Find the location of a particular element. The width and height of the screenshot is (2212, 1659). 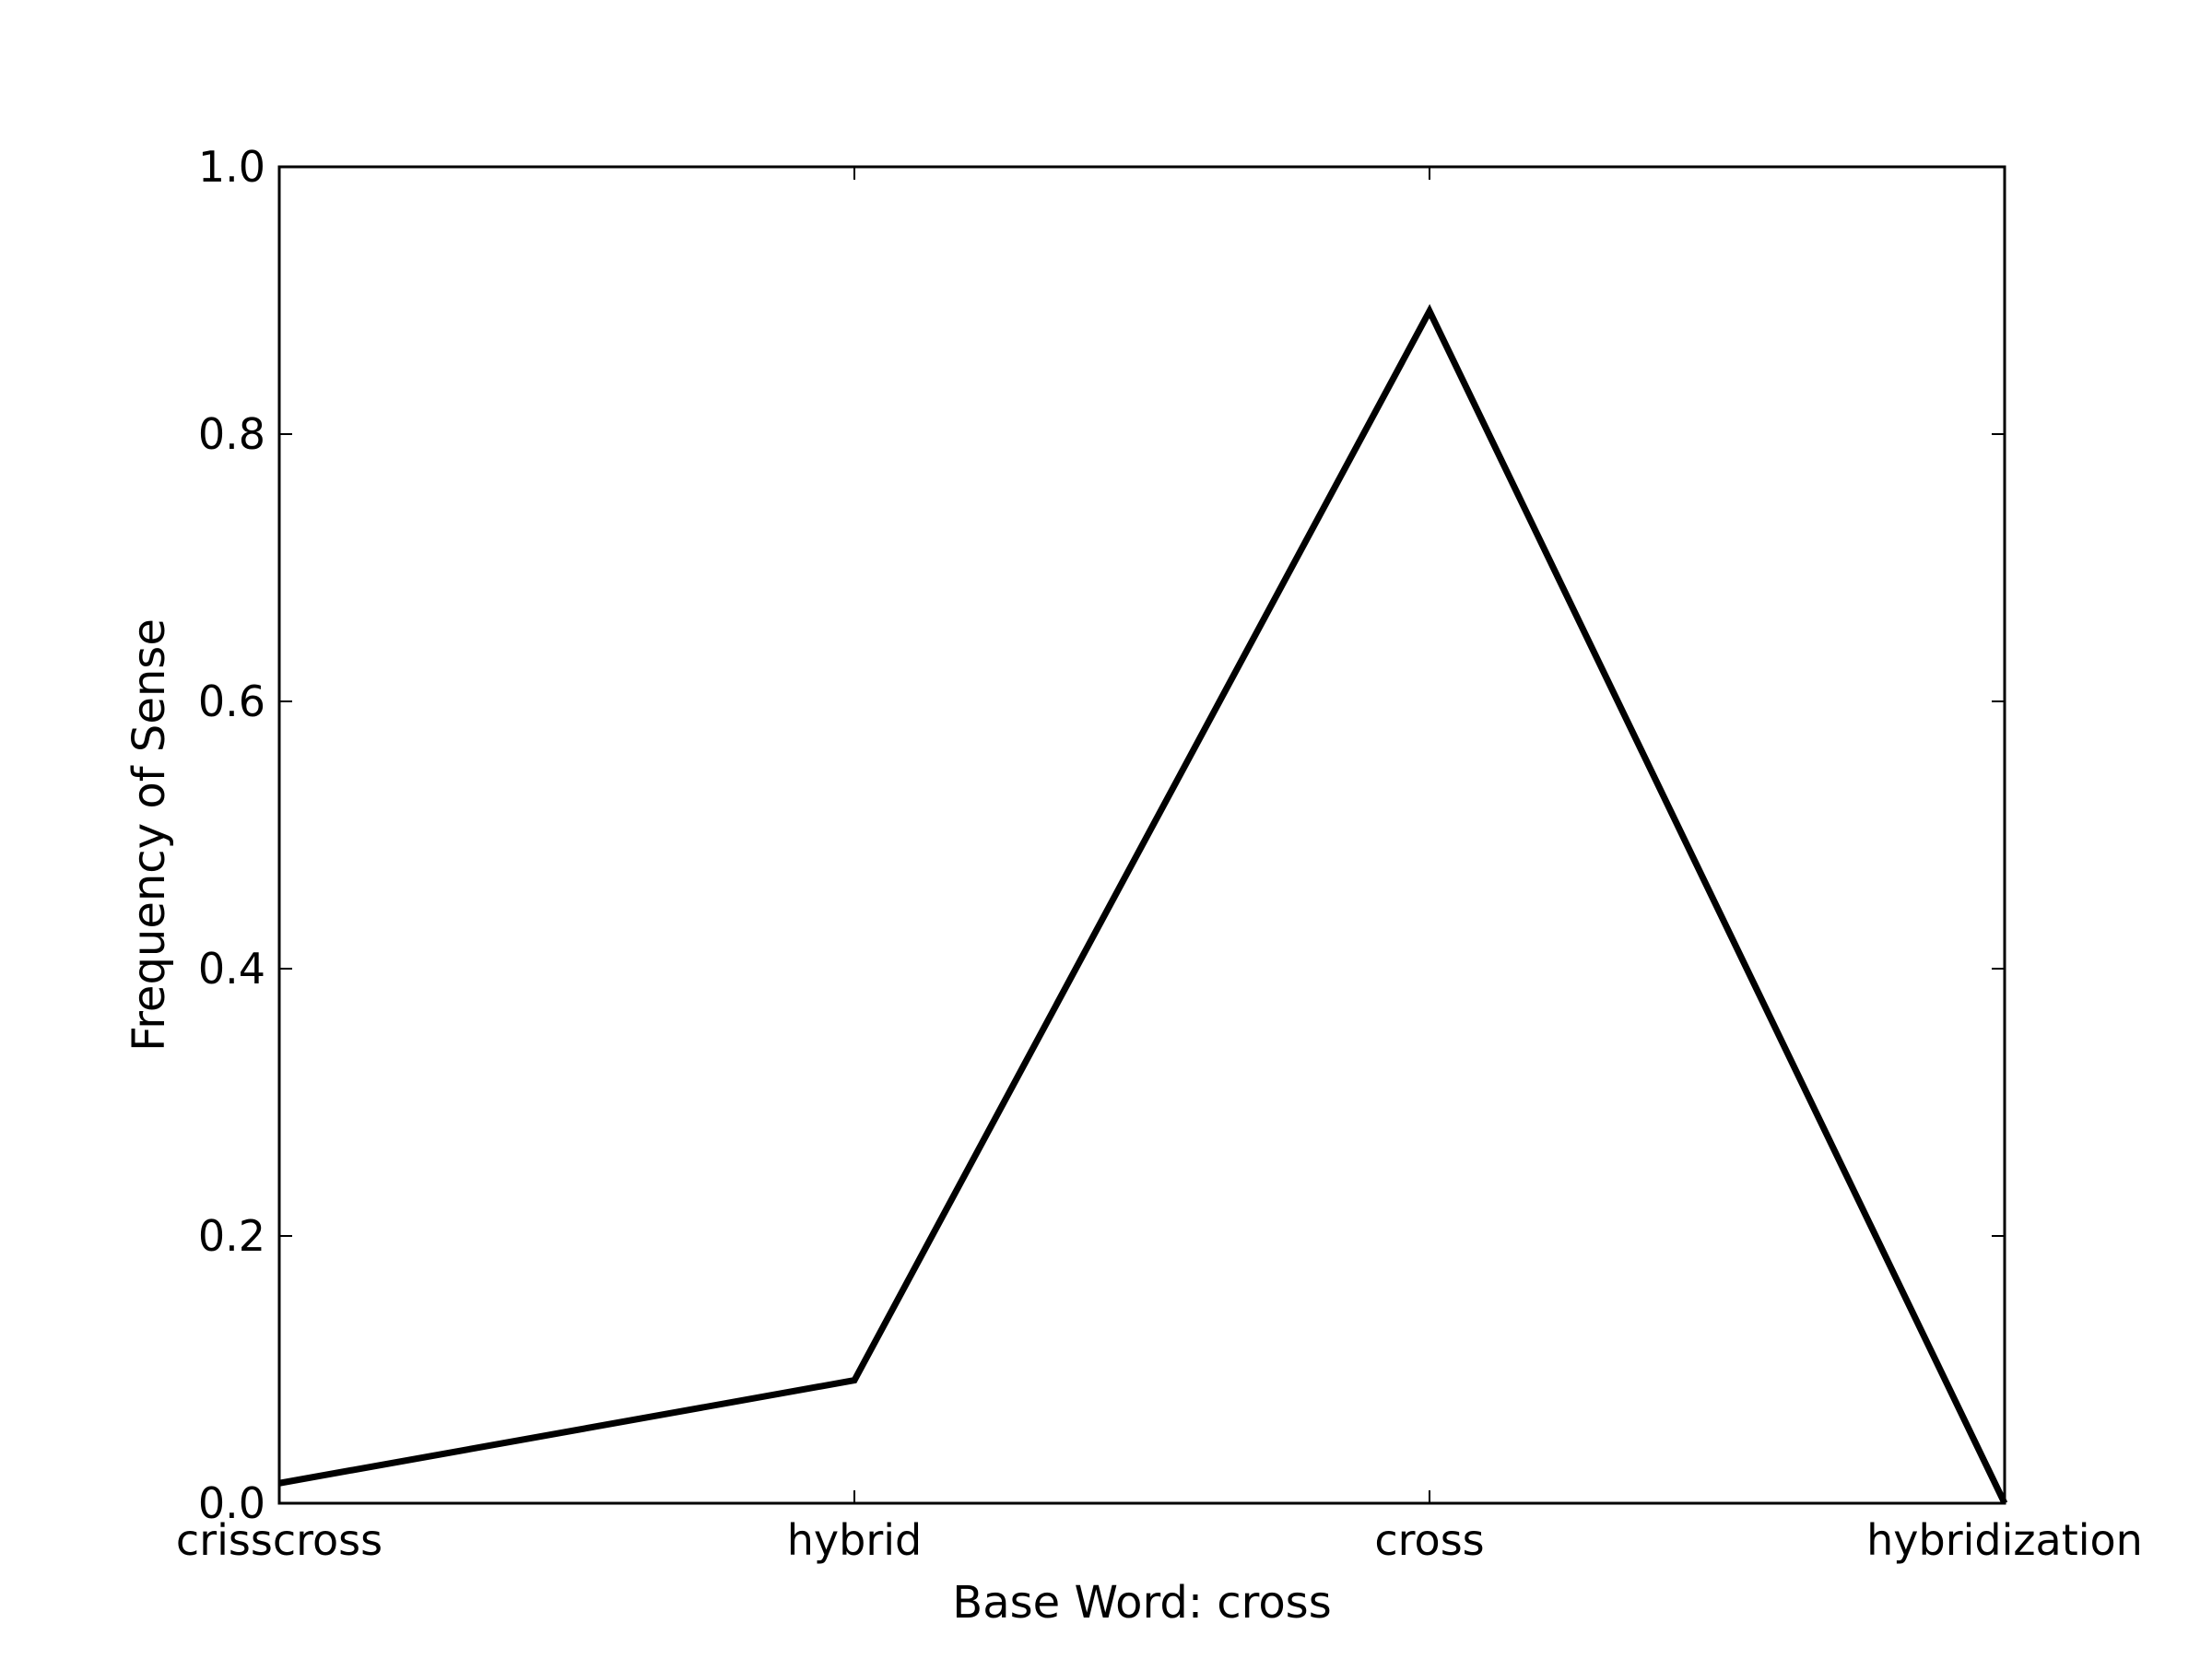

y-axis-label: Frequency of Sense is located at coordinates (149, 835).